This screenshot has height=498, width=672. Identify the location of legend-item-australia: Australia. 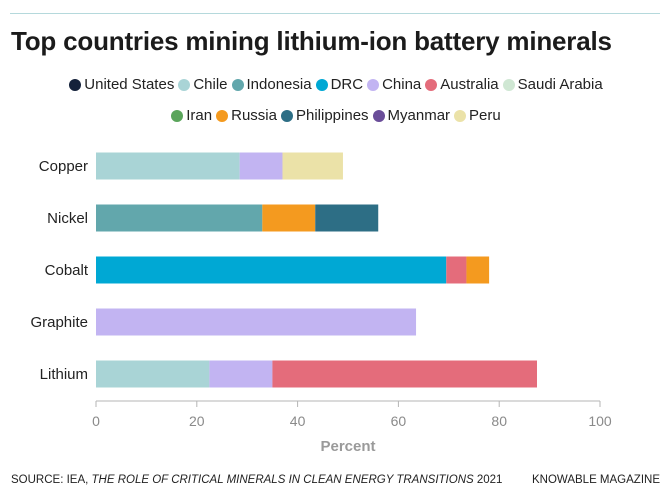
(462, 84).